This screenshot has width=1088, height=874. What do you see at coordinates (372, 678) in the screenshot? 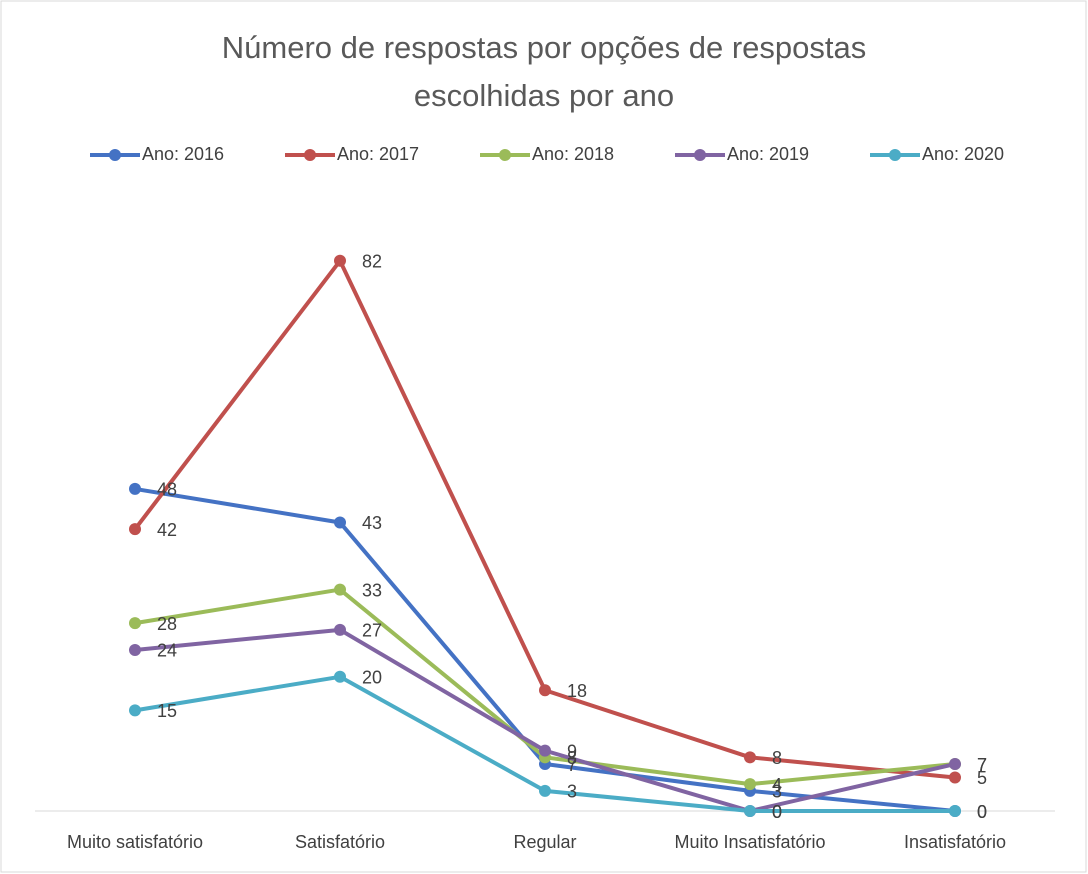
I see `data-label: 20` at bounding box center [372, 678].